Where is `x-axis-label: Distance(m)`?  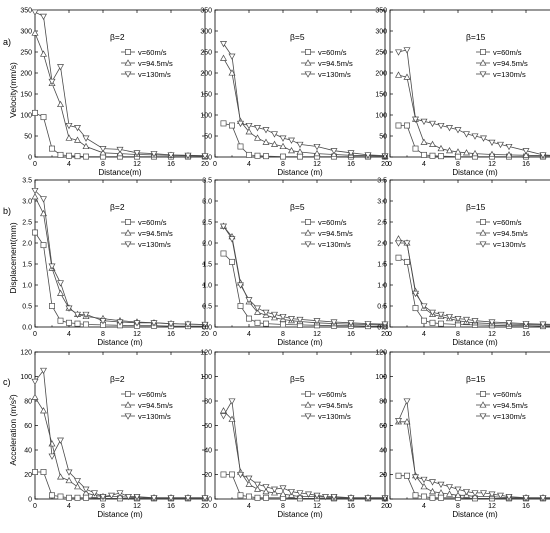
x-axis-label: Distance(m) is located at coordinates (119, 172).